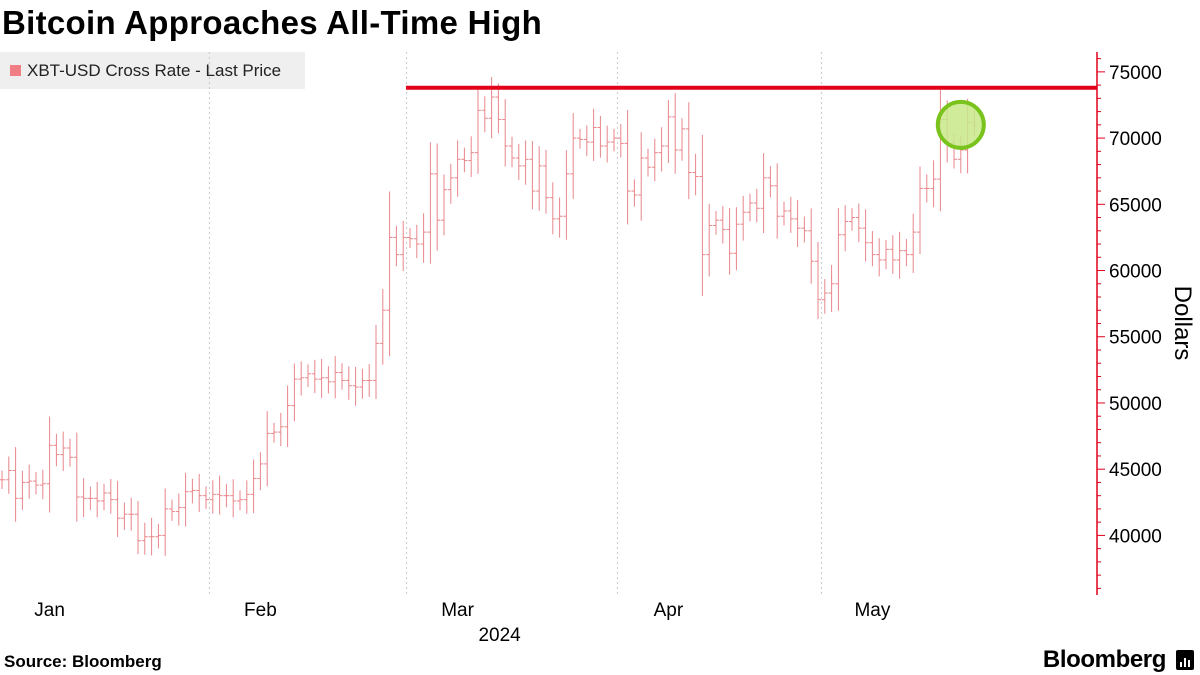 The image size is (1200, 675). I want to click on bloomberg-logo: Bloomberg, so click(1104, 659).